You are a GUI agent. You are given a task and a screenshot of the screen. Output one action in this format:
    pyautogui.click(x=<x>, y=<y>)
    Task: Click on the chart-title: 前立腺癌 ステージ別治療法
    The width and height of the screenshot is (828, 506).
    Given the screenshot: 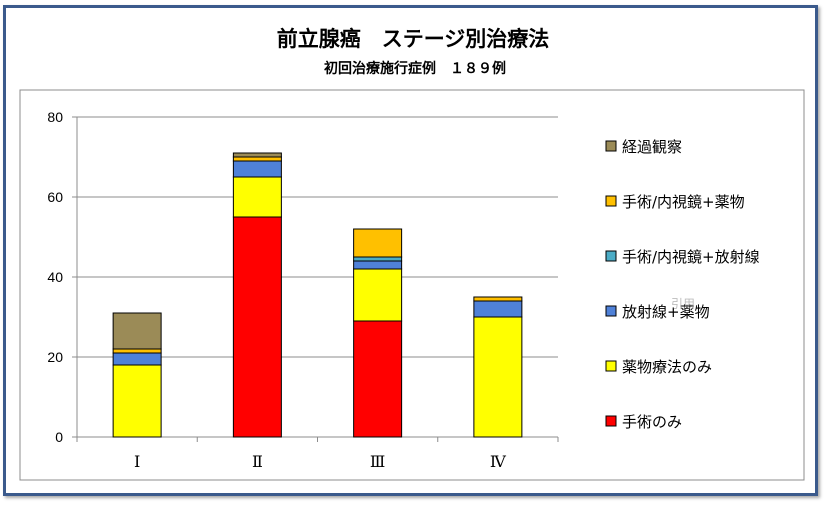 What is the action you would take?
    pyautogui.click(x=413, y=39)
    